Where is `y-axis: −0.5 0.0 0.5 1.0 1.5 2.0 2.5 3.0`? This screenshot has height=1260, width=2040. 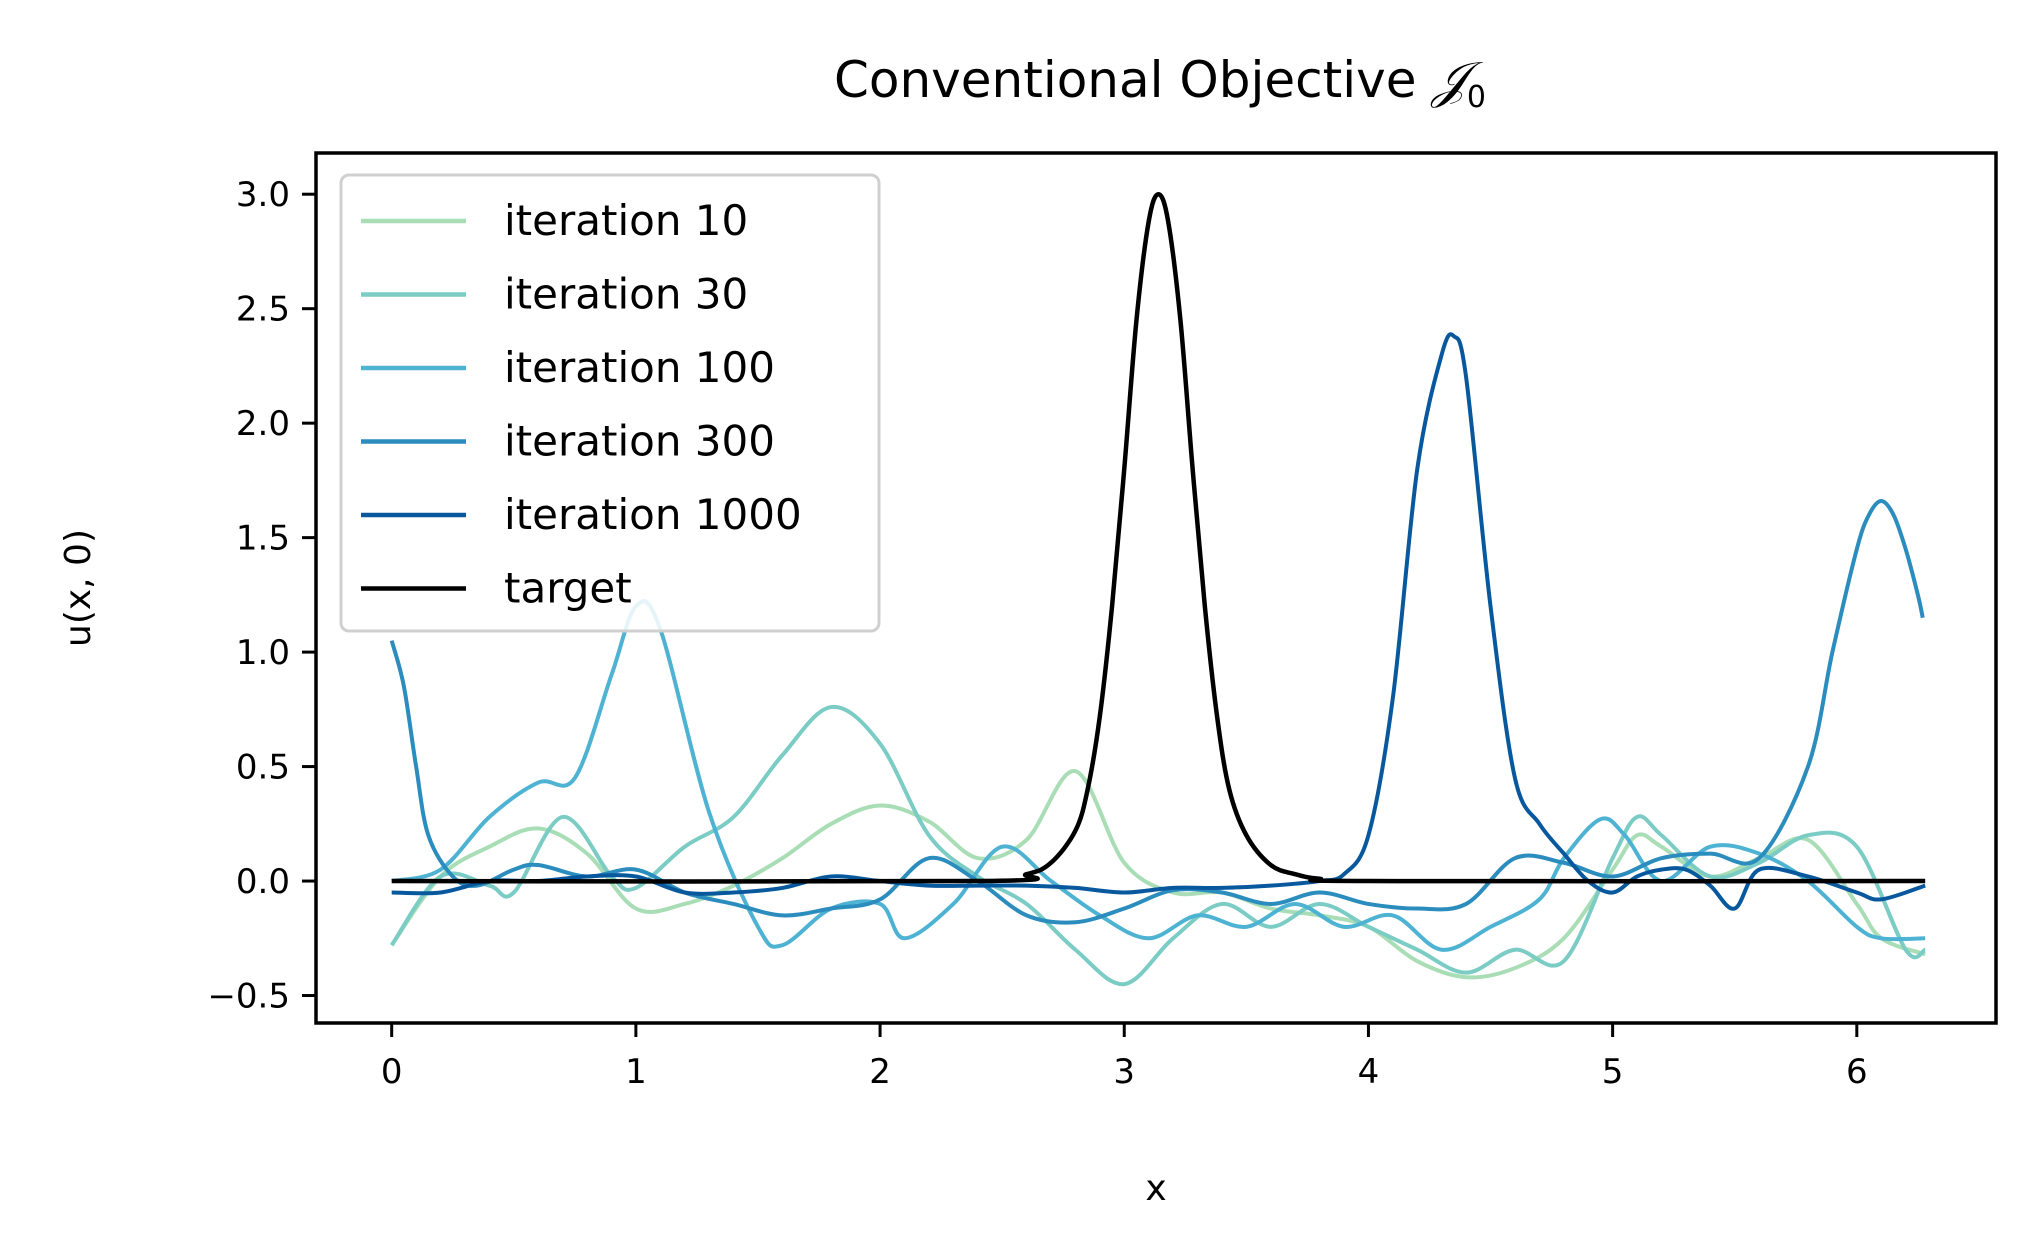
y-axis: −0.5 0.0 0.5 1.0 1.5 2.0 2.5 3.0 is located at coordinates (261, 596).